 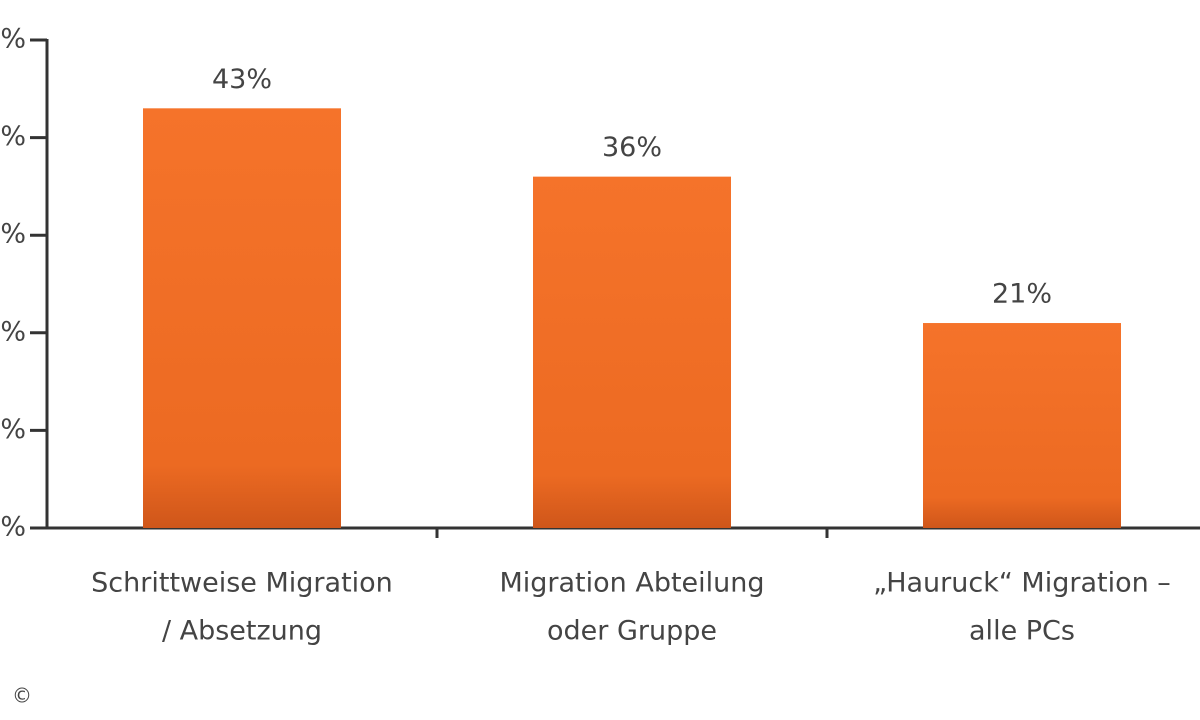 I want to click on y-tick-label: 20%, so click(x=13, y=331).